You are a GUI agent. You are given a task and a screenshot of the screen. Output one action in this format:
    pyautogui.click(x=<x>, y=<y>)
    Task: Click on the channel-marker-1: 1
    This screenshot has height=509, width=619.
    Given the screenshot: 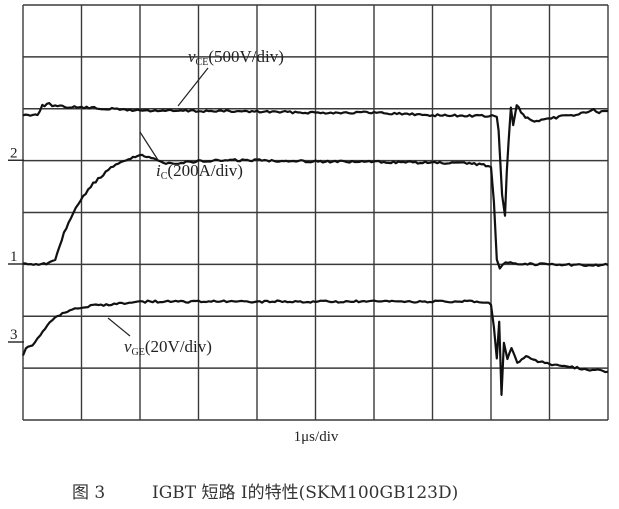 What is the action you would take?
    pyautogui.click(x=14, y=257)
    